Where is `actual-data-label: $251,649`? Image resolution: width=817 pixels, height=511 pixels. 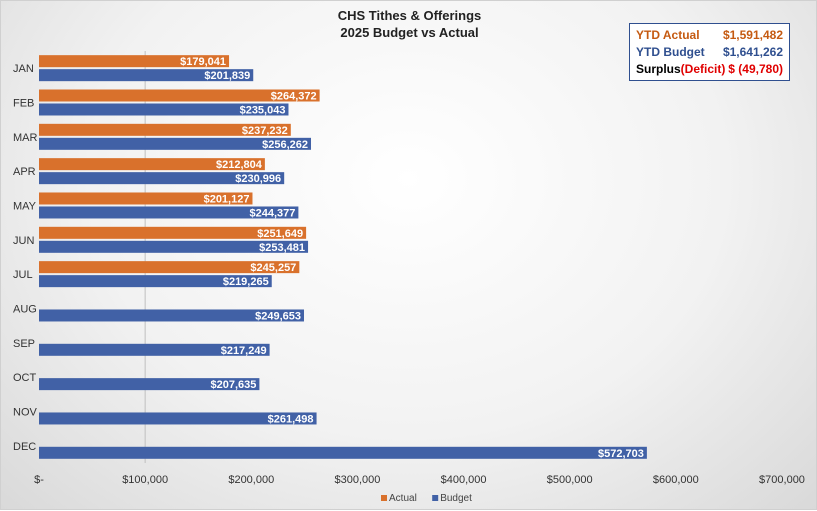 actual-data-label: $251,649 is located at coordinates (280, 234).